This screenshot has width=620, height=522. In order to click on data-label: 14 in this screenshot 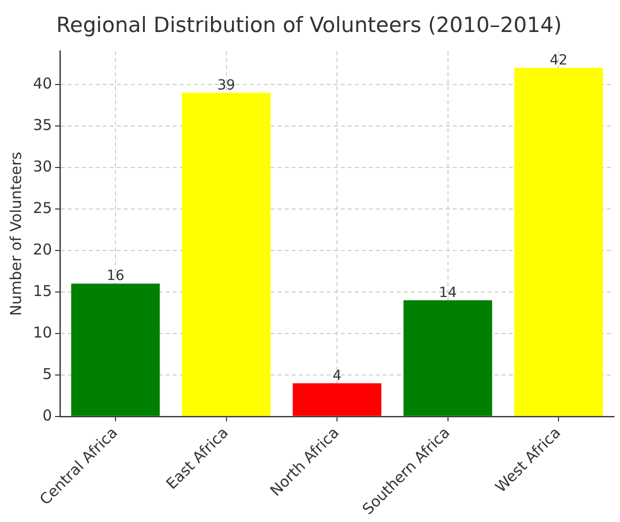, I will do `click(447, 292)`.